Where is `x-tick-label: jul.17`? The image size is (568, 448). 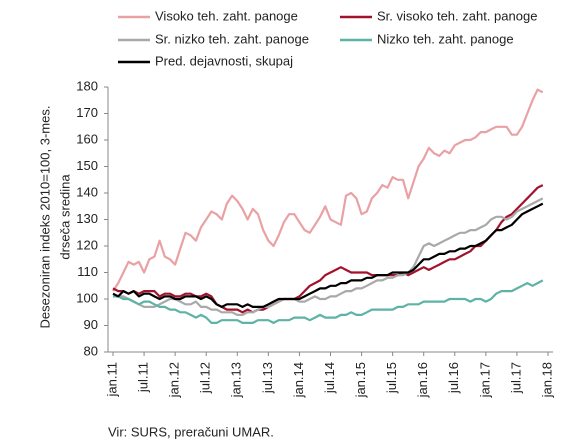
x-tick-label: jul.17 is located at coordinates (515, 378).